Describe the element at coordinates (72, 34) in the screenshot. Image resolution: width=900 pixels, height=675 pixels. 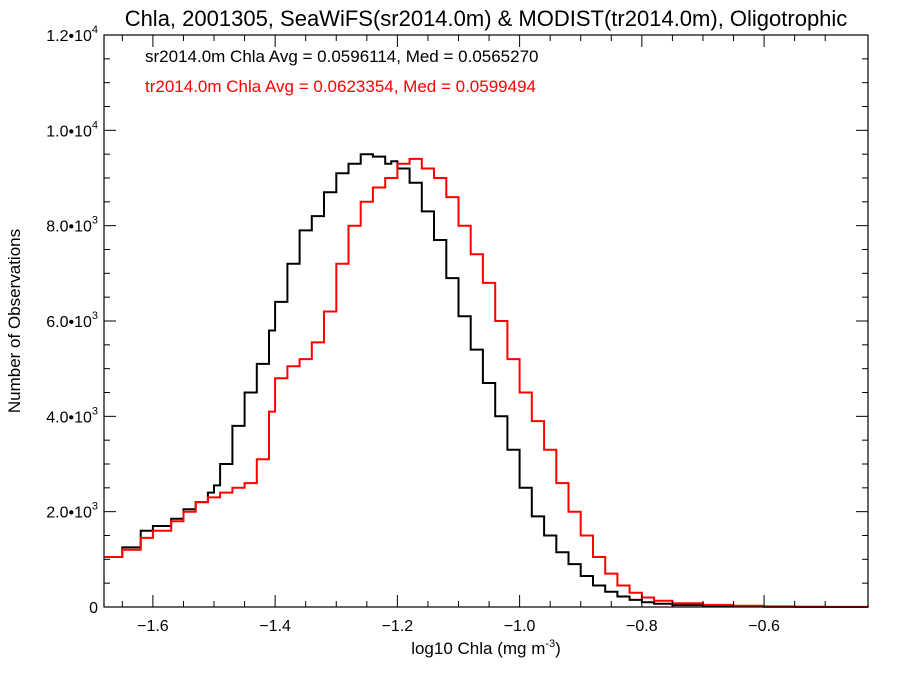
I see `y-tick-label: 1.2•104` at that location.